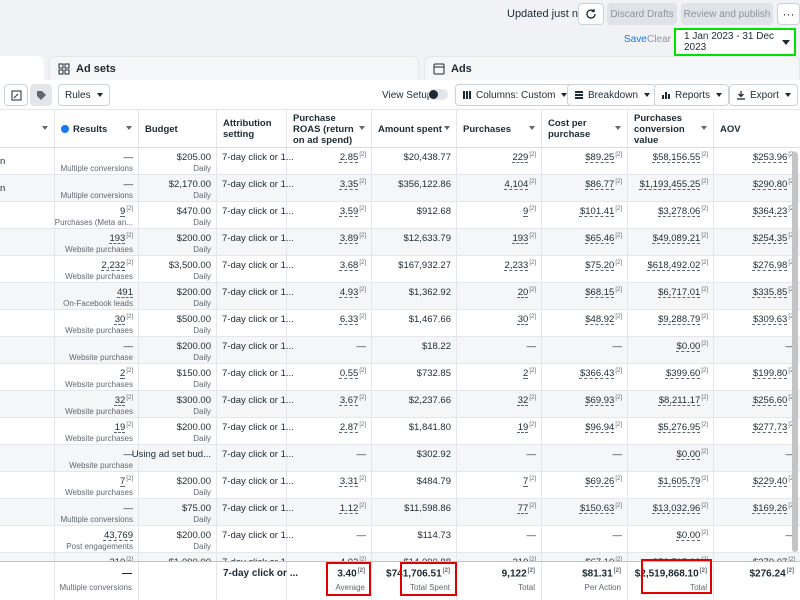 Image resolution: width=800 pixels, height=600 pixels. Describe the element at coordinates (84, 95) in the screenshot. I see `rules-dropdown: Rules` at that location.